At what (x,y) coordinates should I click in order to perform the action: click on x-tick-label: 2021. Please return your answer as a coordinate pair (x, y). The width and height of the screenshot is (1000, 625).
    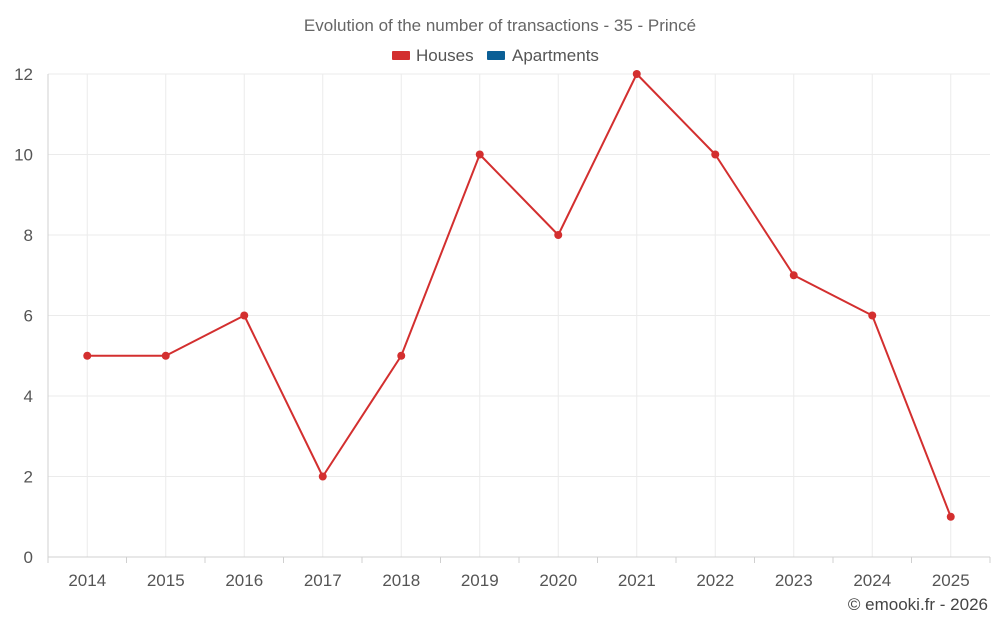
    Looking at the image, I should click on (637, 580).